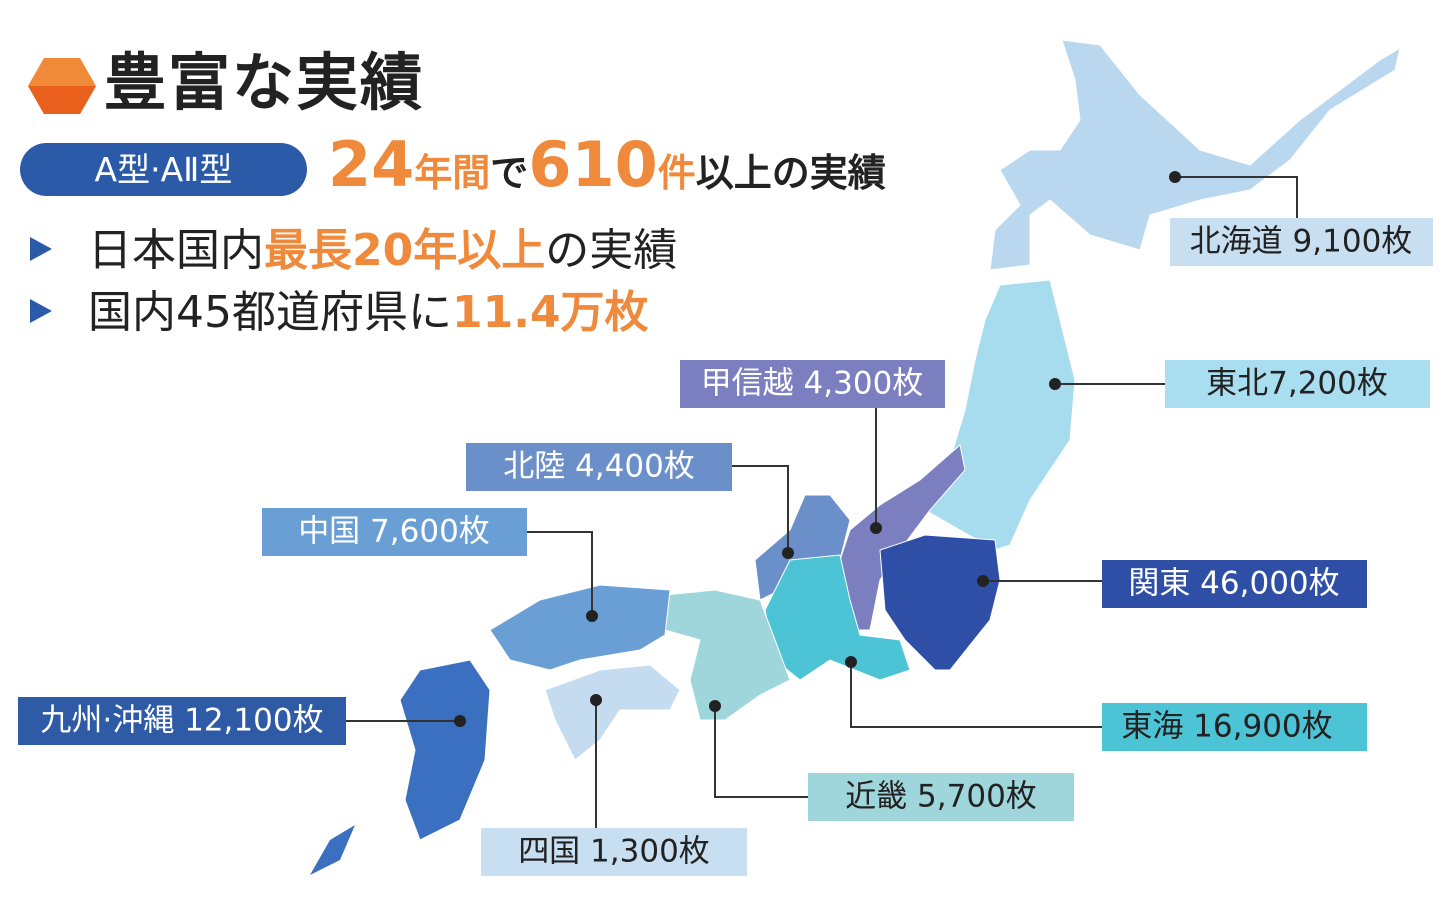 The width and height of the screenshot is (1455, 897). I want to click on region-tohoku, so click(1000, 415).